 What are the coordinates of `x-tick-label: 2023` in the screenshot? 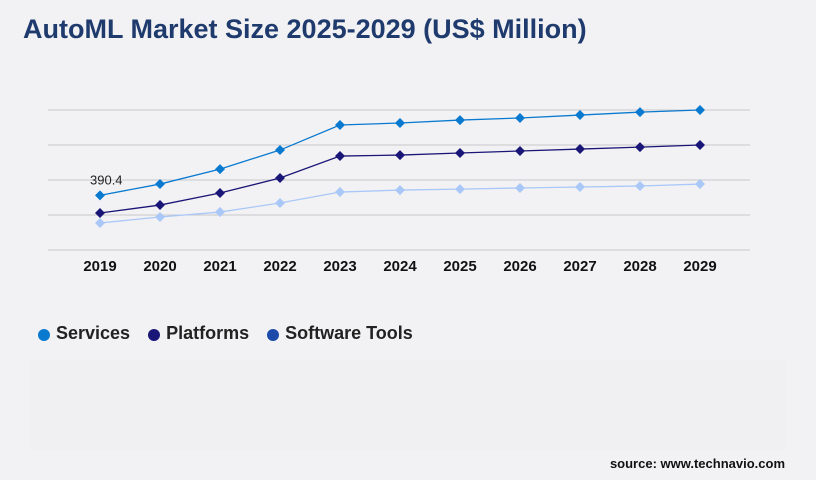 It's located at (339, 266).